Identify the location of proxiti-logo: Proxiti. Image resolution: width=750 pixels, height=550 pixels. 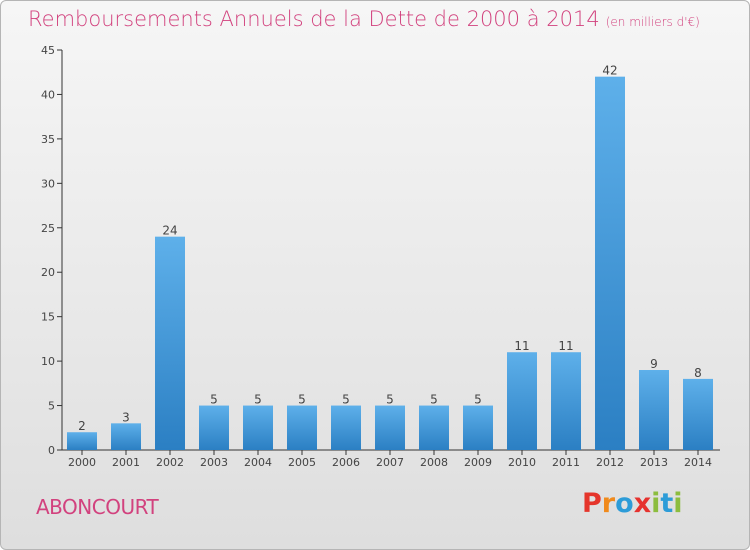
(632, 503).